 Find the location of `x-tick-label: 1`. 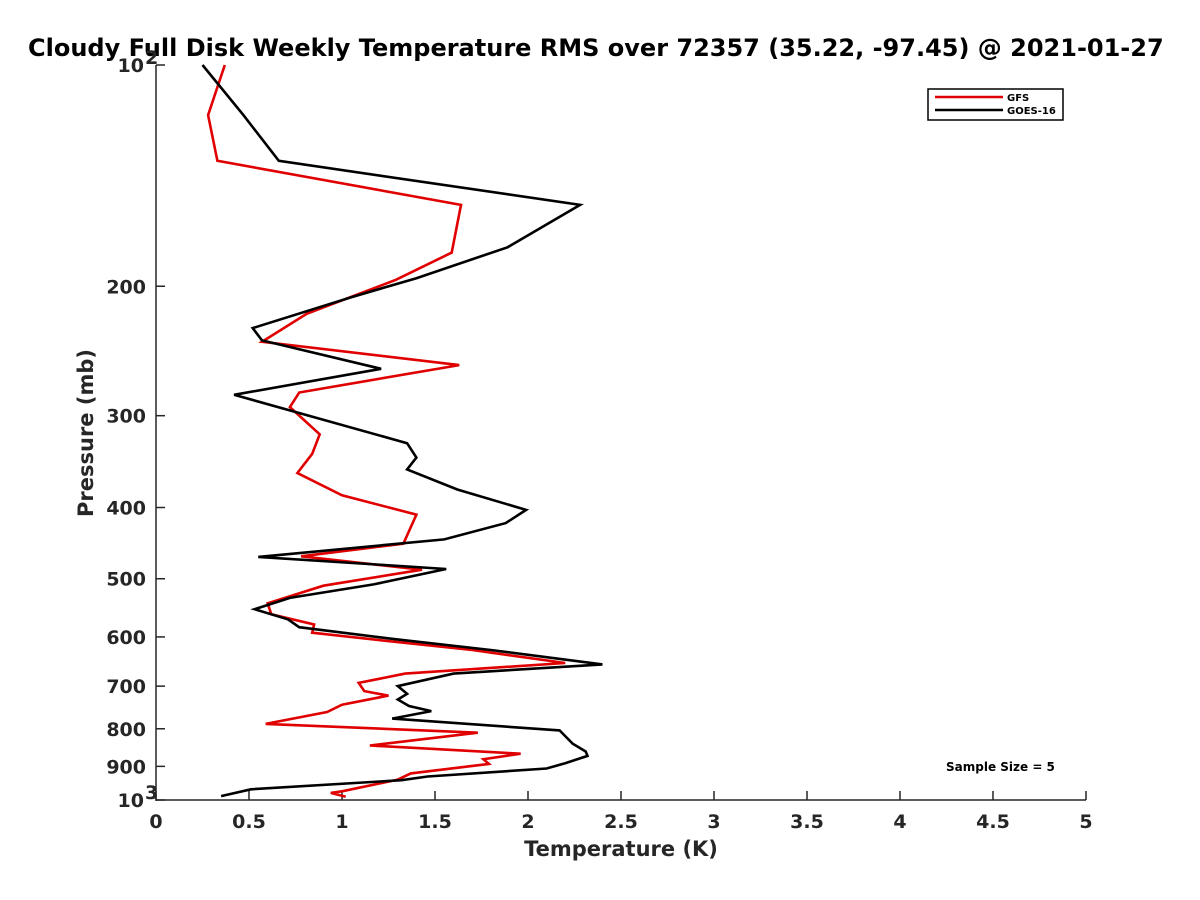

x-tick-label: 1 is located at coordinates (341, 822).